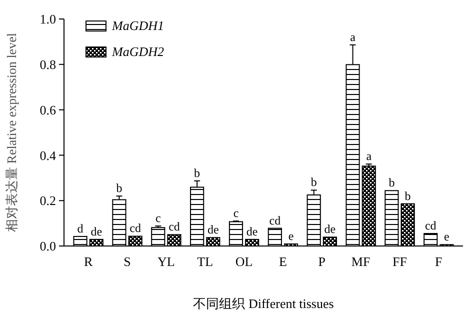 The height and width of the screenshot is (326, 473). Describe the element at coordinates (322, 261) in the screenshot. I see `x-tick-label: P` at that location.